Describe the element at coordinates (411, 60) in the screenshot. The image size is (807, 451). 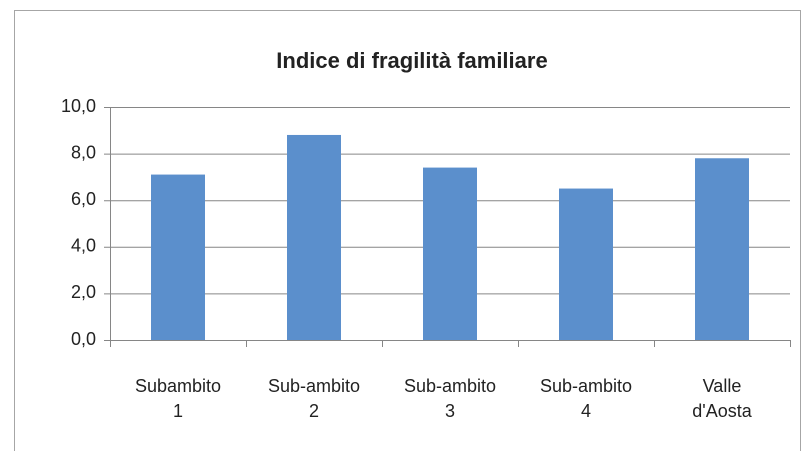
I see `chart-title: Indice di fragilità familiare` at that location.